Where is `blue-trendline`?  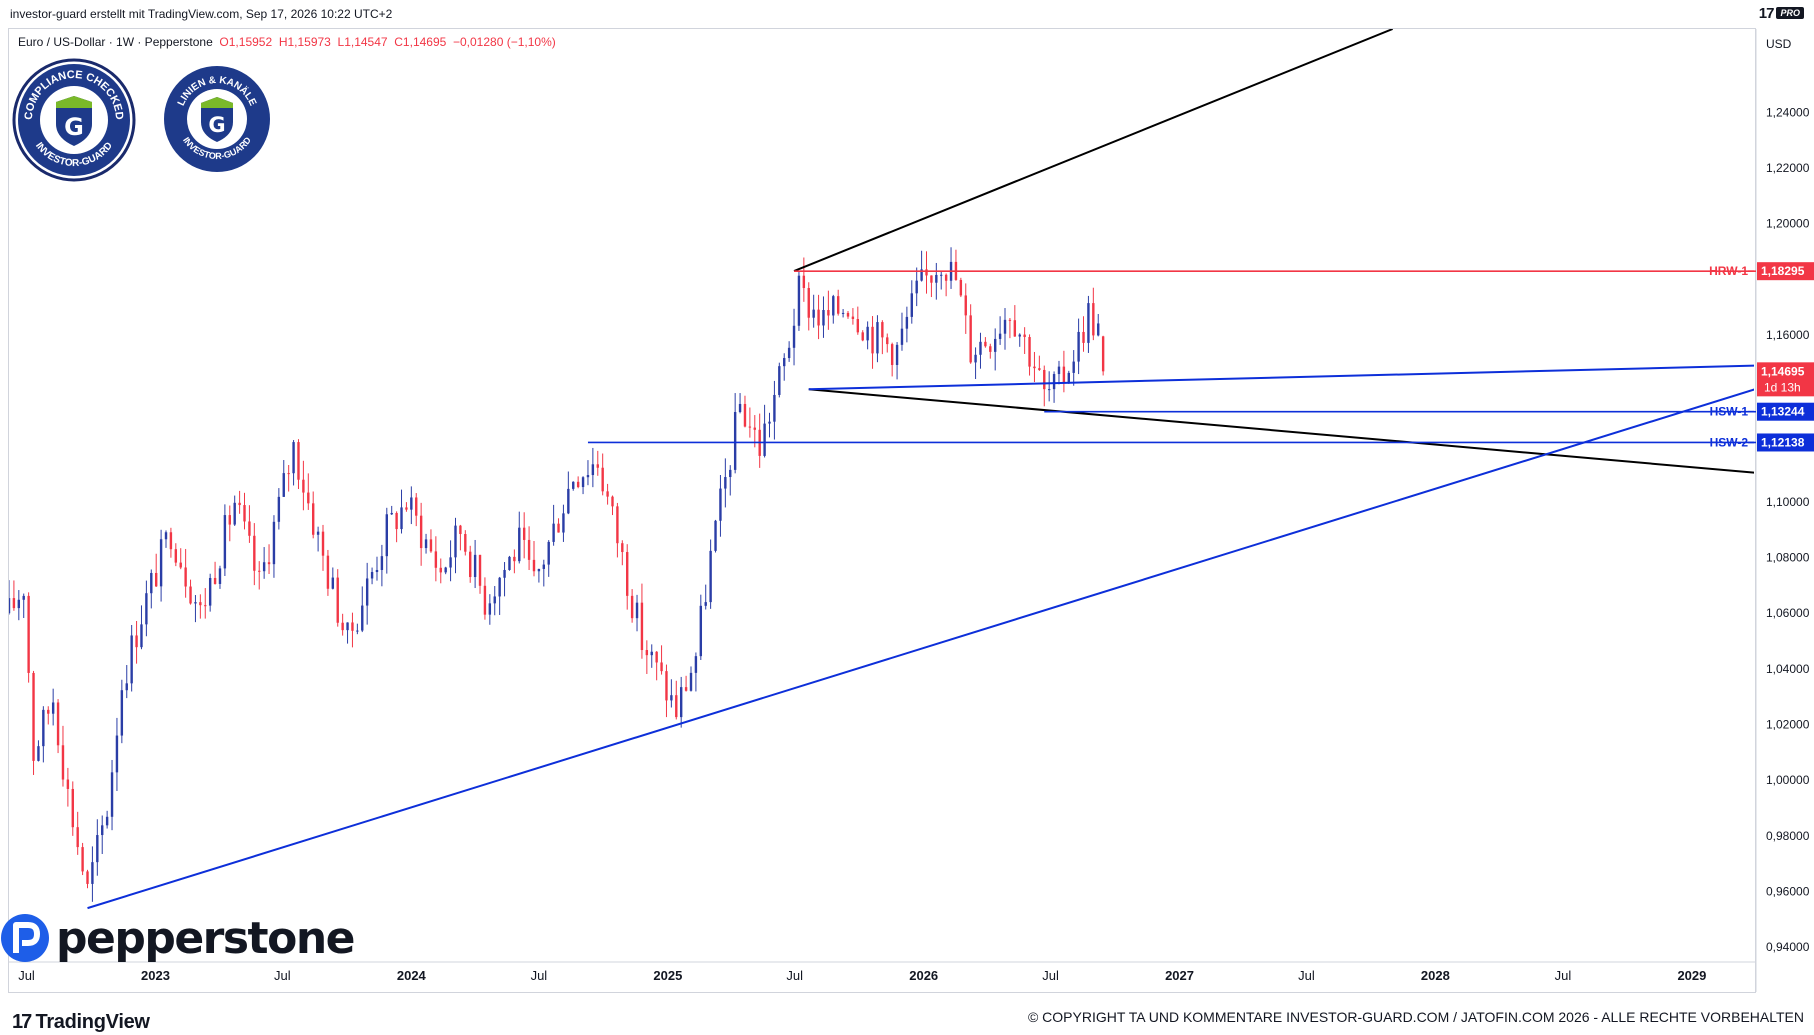 blue-trendline is located at coordinates (1281, 377).